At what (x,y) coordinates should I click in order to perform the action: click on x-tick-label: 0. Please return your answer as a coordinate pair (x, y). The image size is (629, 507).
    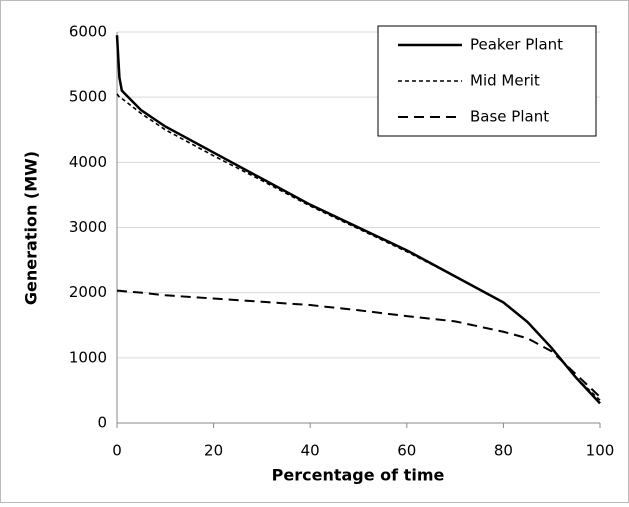
    Looking at the image, I should click on (117, 451).